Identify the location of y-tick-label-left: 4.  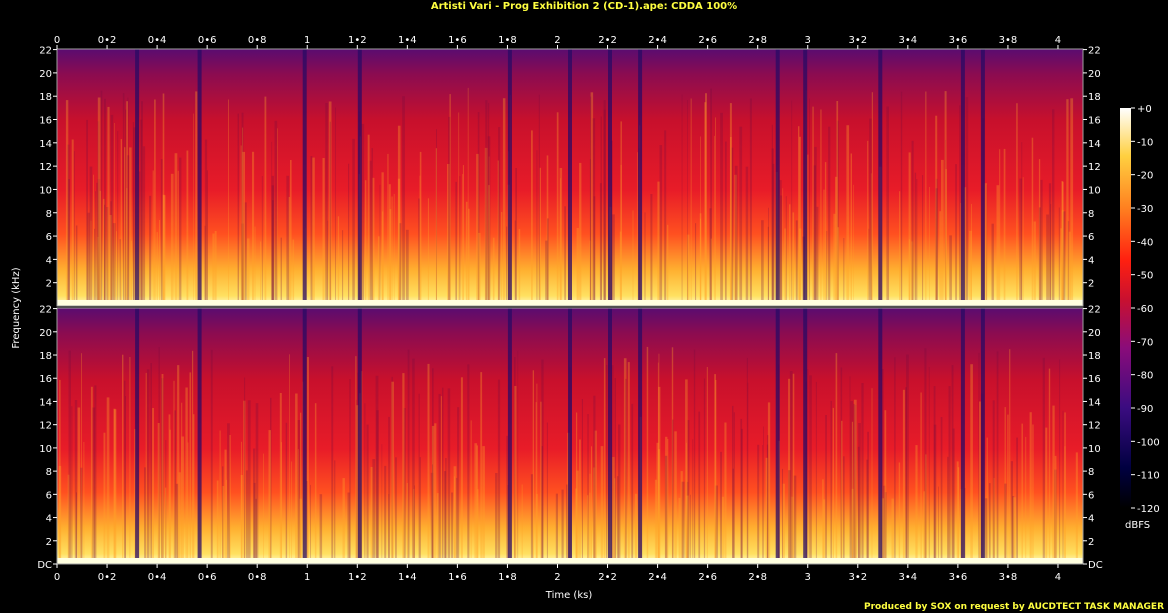
(49, 519).